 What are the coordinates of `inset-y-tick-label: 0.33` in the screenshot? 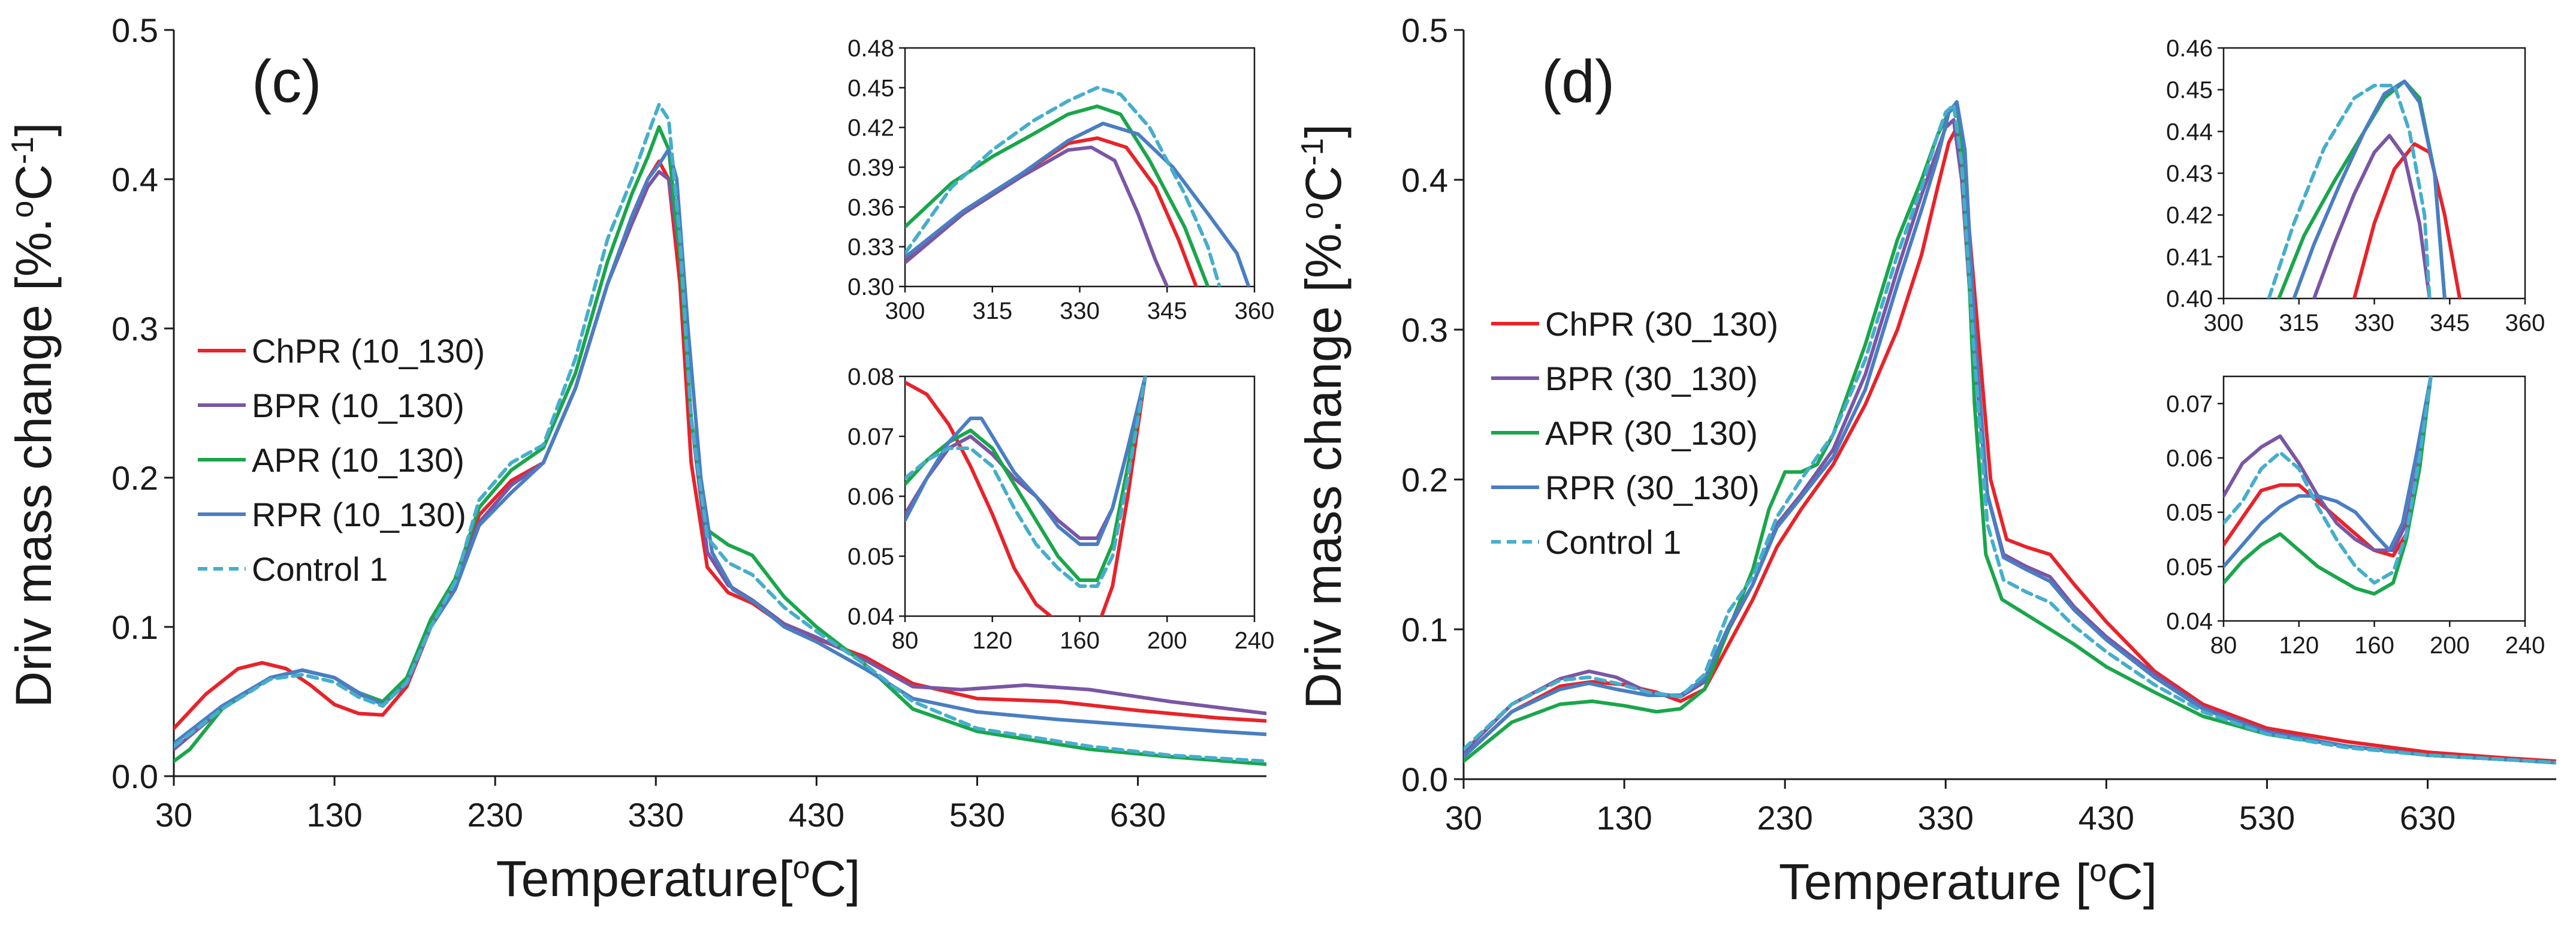 It's located at (870, 247).